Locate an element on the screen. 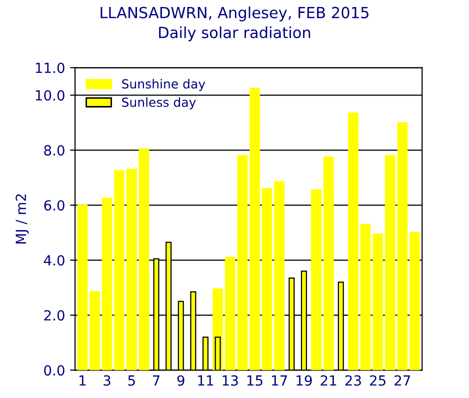 The image size is (469, 398). x-tick-label: 15 is located at coordinates (254, 380).